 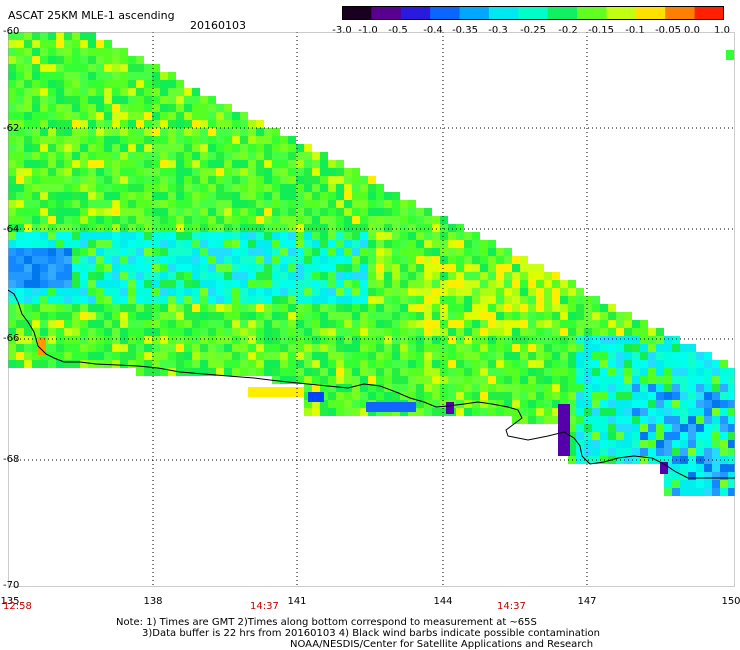 I want to click on colorbar-tick-label: -0.4, so click(x=433, y=30).